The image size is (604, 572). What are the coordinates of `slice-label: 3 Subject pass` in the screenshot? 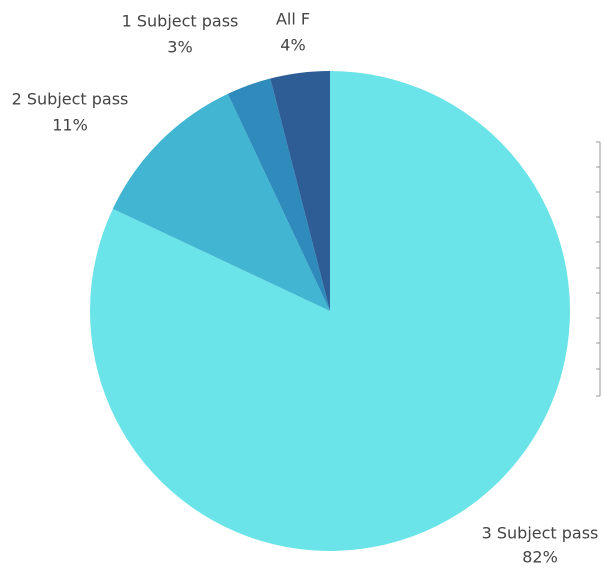 It's located at (540, 533).